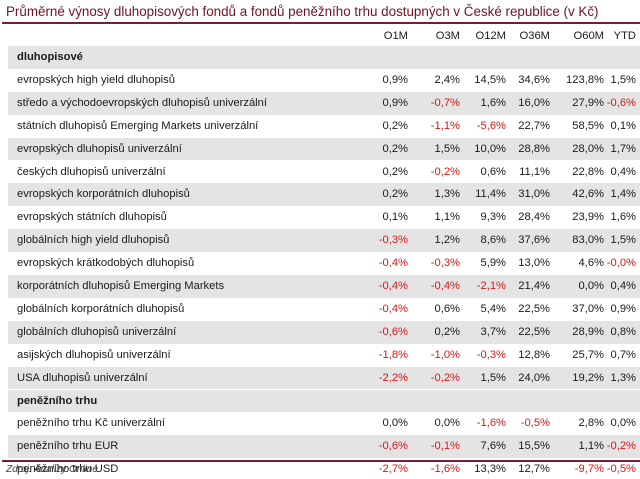 The image size is (640, 479). What do you see at coordinates (588, 217) in the screenshot?
I see `return-cell-o60m: 23,9%` at bounding box center [588, 217].